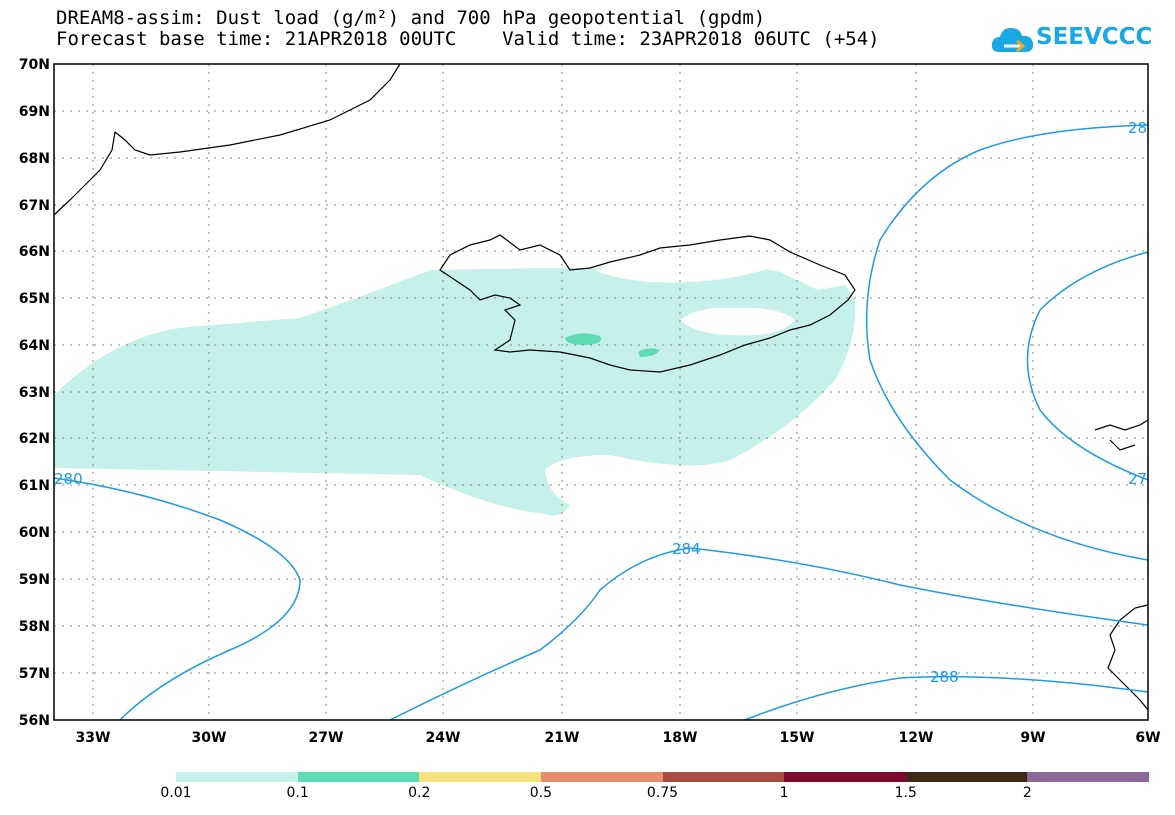  What do you see at coordinates (297, 793) in the screenshot?
I see `colorbar-label: 0.1` at bounding box center [297, 793].